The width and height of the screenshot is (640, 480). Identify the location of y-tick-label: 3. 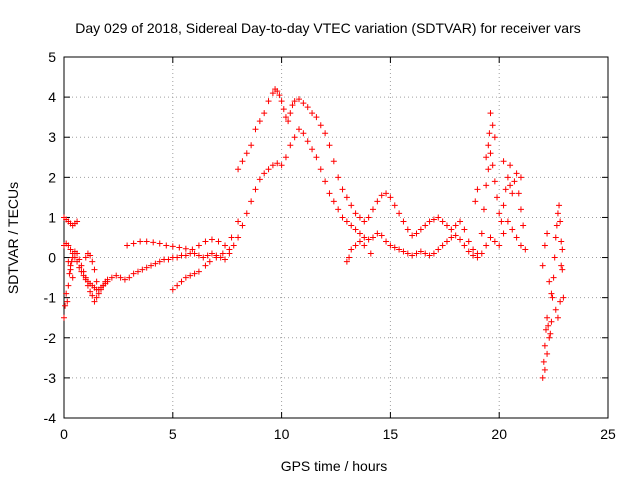
(52, 137).